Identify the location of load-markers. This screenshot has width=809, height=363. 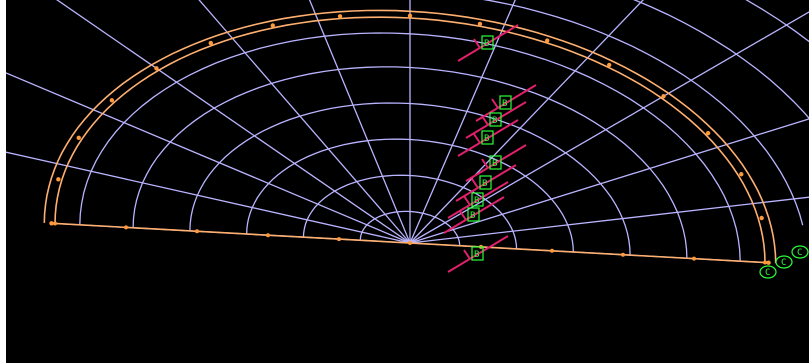
(490, 148).